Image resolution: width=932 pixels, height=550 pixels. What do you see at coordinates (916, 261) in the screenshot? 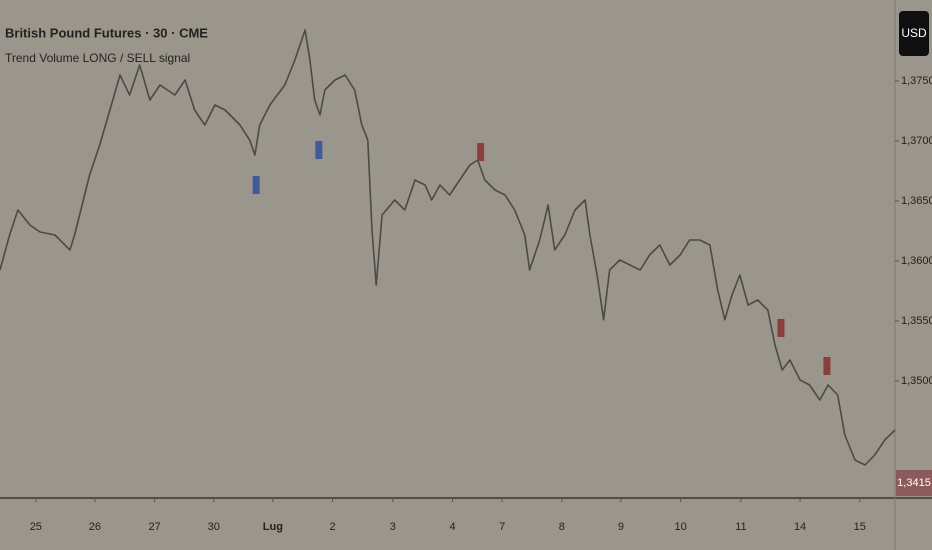
I see `y-tick-label: 1,3600` at bounding box center [916, 261].